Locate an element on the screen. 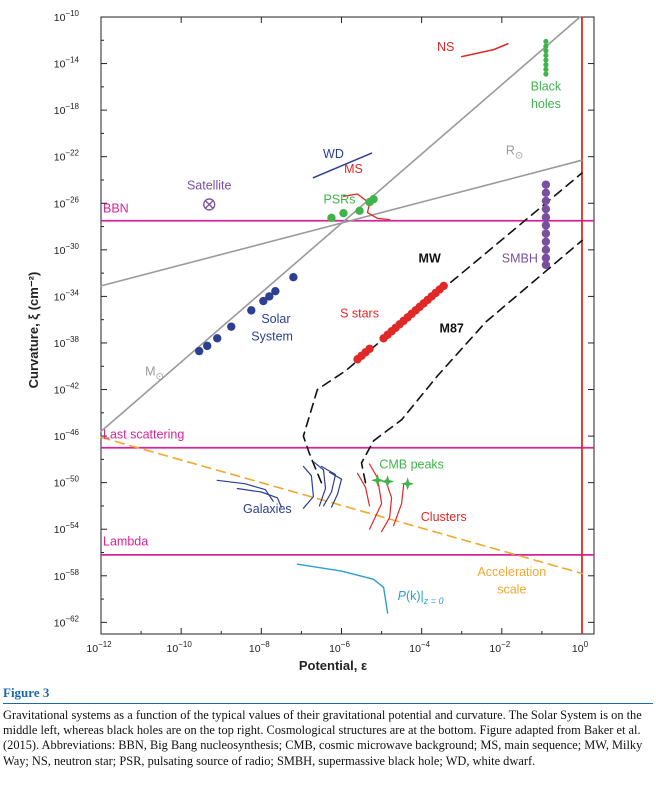  line-wd is located at coordinates (342, 165).